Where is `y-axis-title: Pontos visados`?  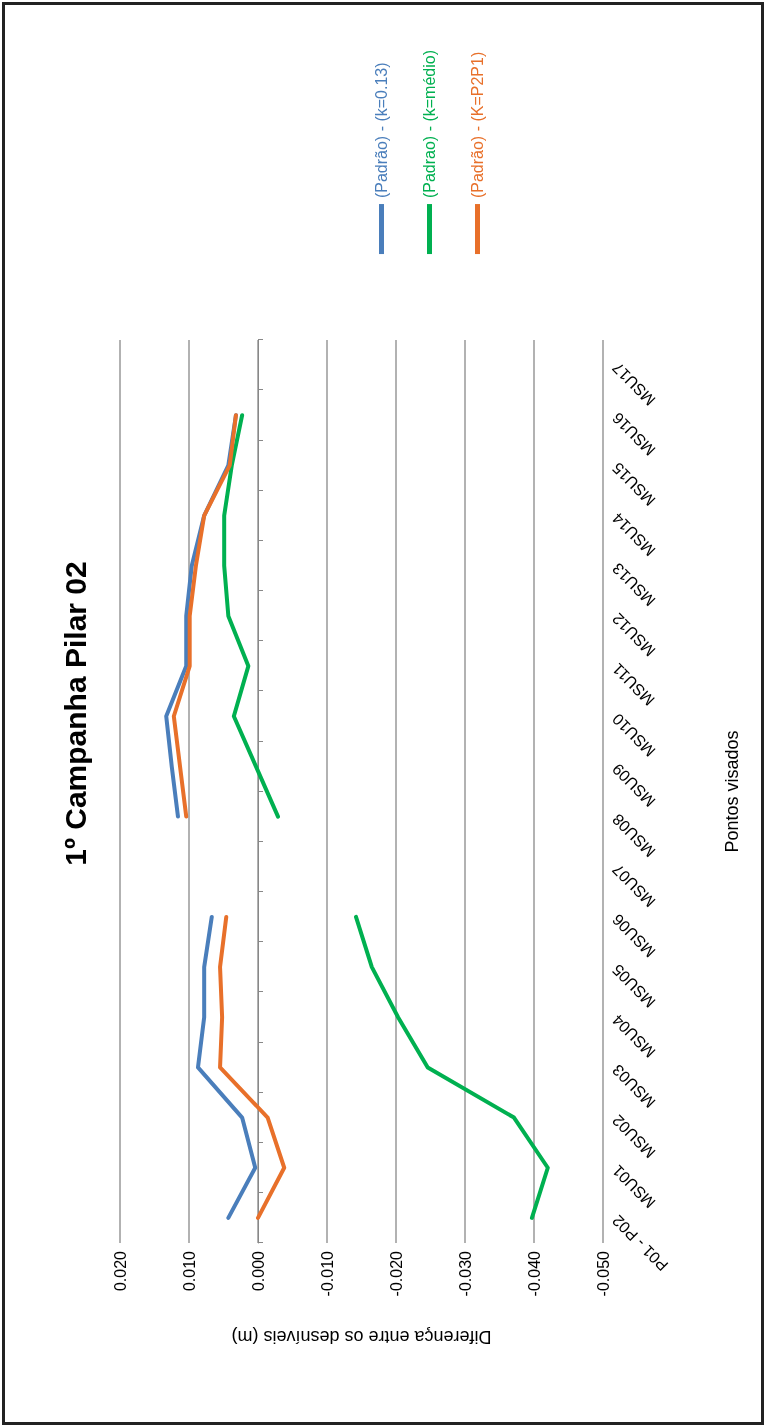
y-axis-title: Pontos visados is located at coordinates (732, 791).